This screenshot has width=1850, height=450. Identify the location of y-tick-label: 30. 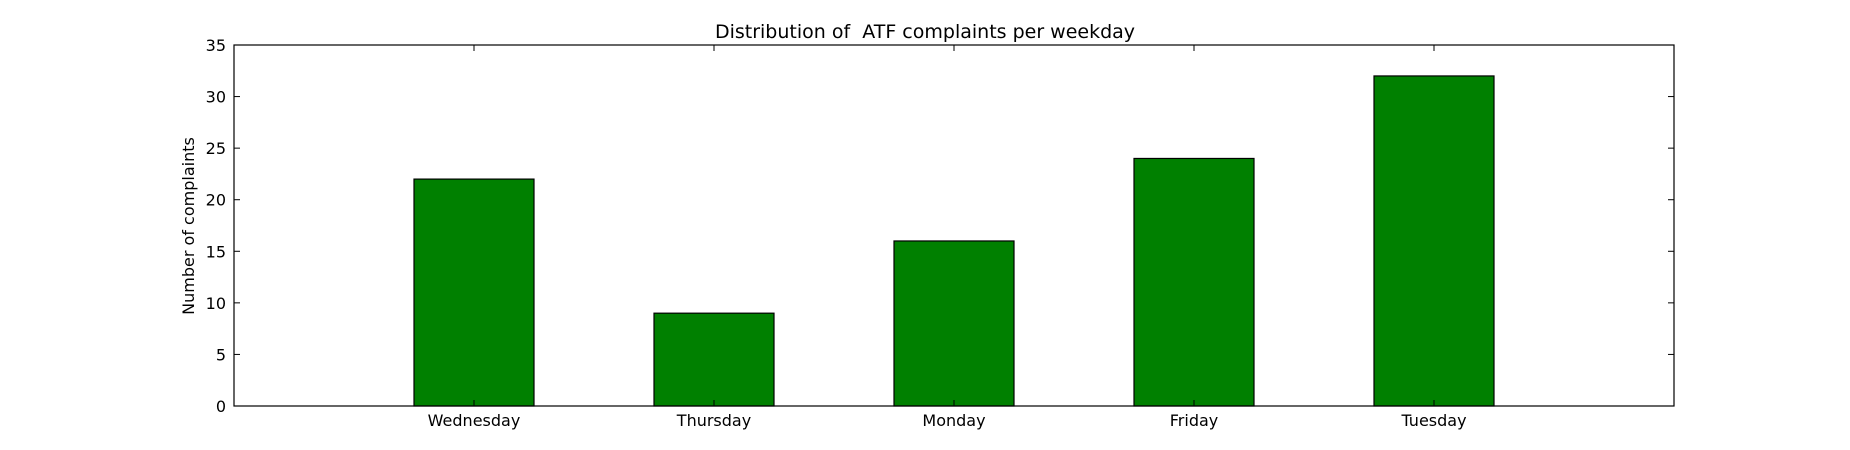
(216, 97).